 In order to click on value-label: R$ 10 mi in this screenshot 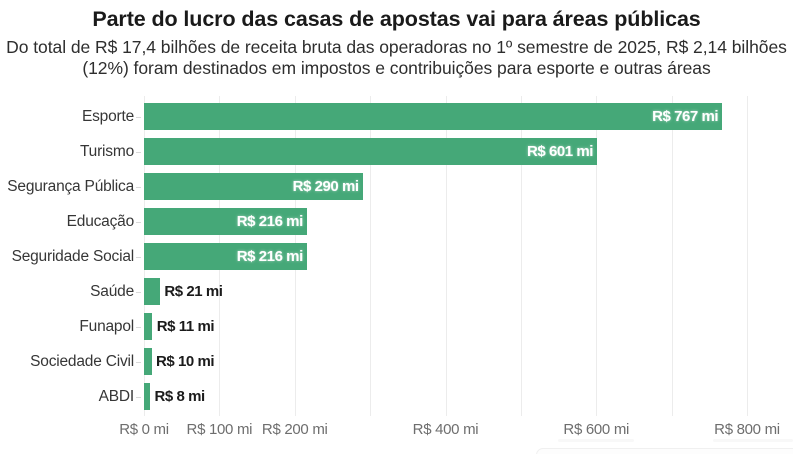, I will do `click(185, 361)`.